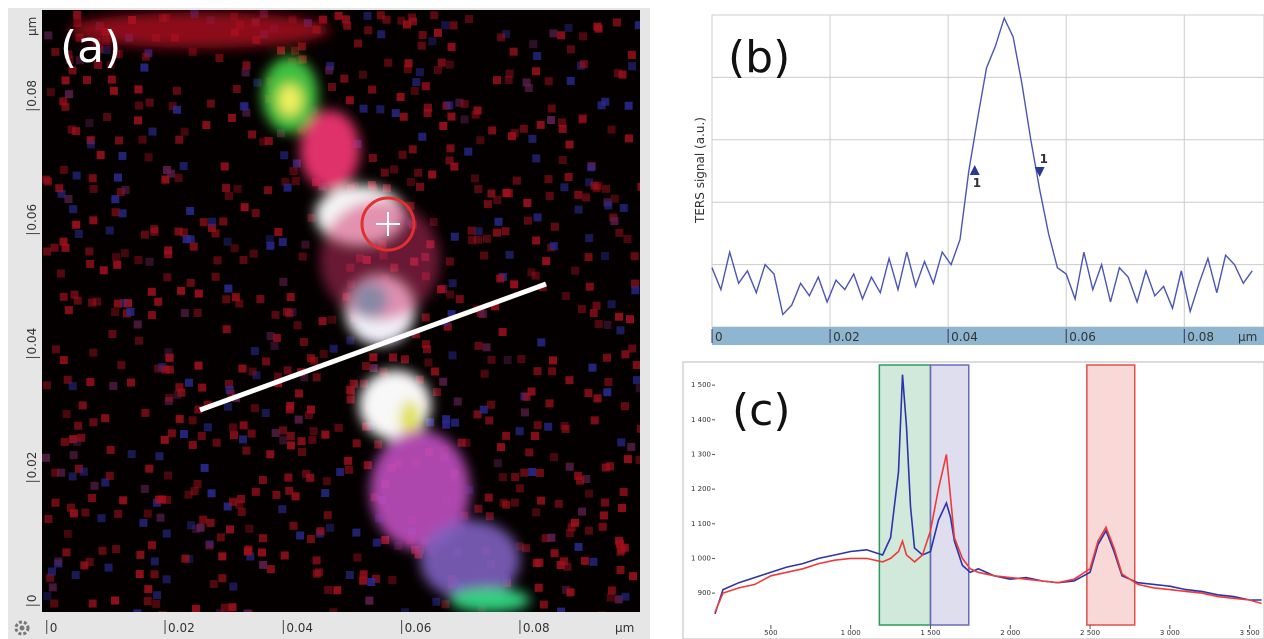 The height and width of the screenshot is (639, 1264). I want to click on panel-label: (a), so click(90, 47).